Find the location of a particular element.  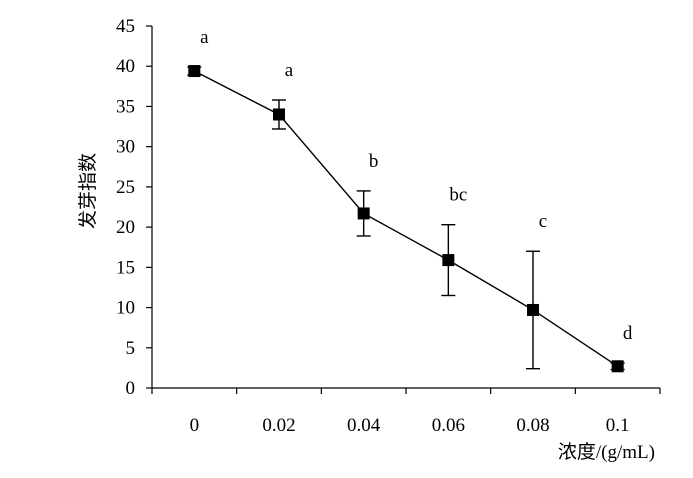

y-tick-label: 15 is located at coordinates (125, 267).